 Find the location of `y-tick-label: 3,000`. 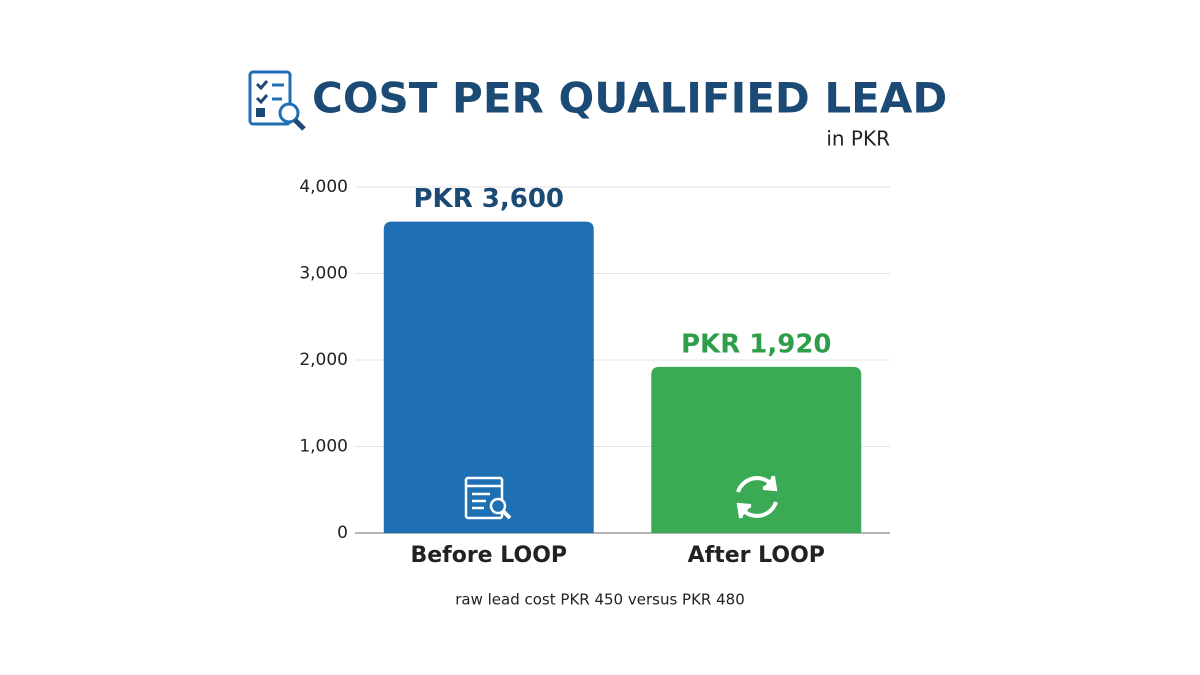

y-tick-label: 3,000 is located at coordinates (323, 274).